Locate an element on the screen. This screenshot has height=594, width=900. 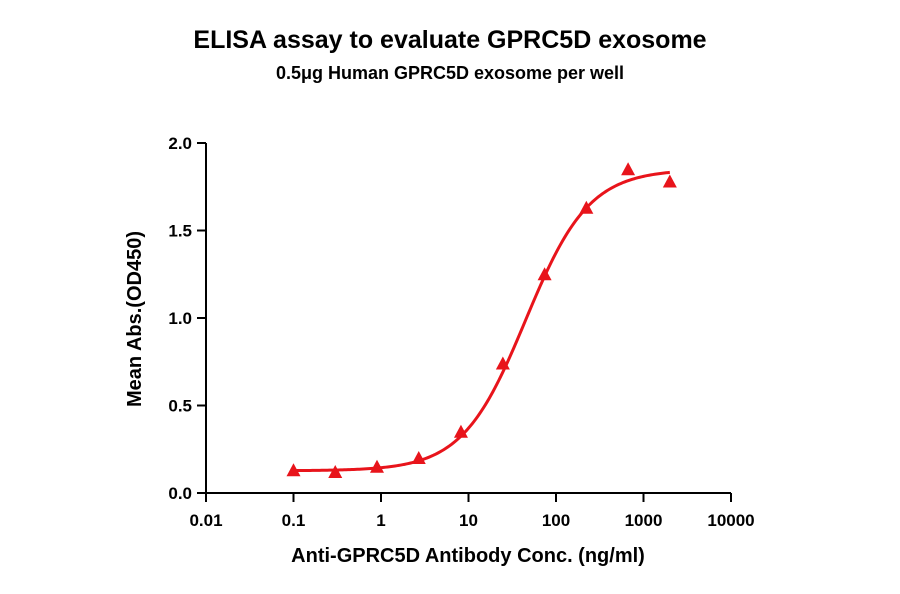
y-tick-label: 1.5 is located at coordinates (180, 231).